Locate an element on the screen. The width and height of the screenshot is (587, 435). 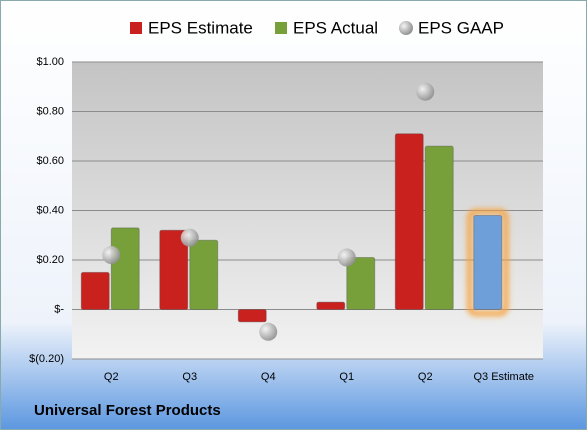
y-tick-label: $(0.20) is located at coordinates (46, 359).